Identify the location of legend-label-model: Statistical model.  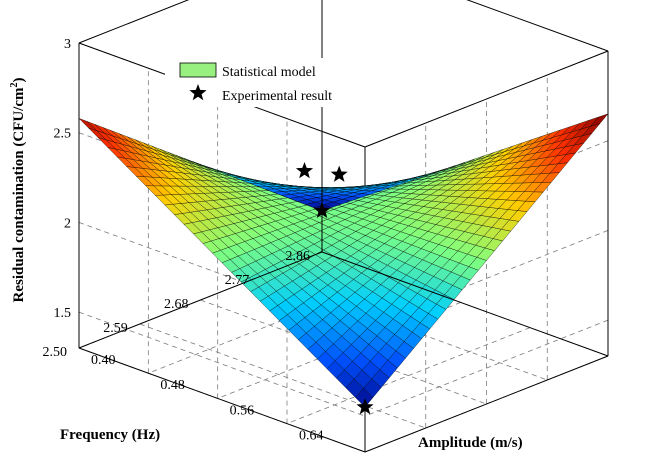
(269, 72).